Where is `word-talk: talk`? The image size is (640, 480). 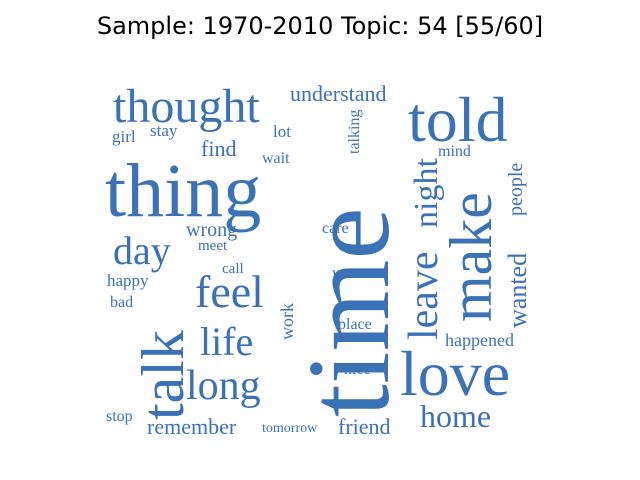 word-talk: talk is located at coordinates (163, 375).